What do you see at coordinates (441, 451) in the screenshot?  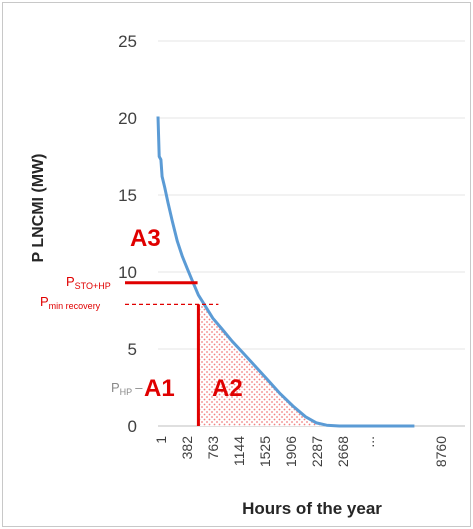 I see `x-tick-label: 8760` at bounding box center [441, 451].